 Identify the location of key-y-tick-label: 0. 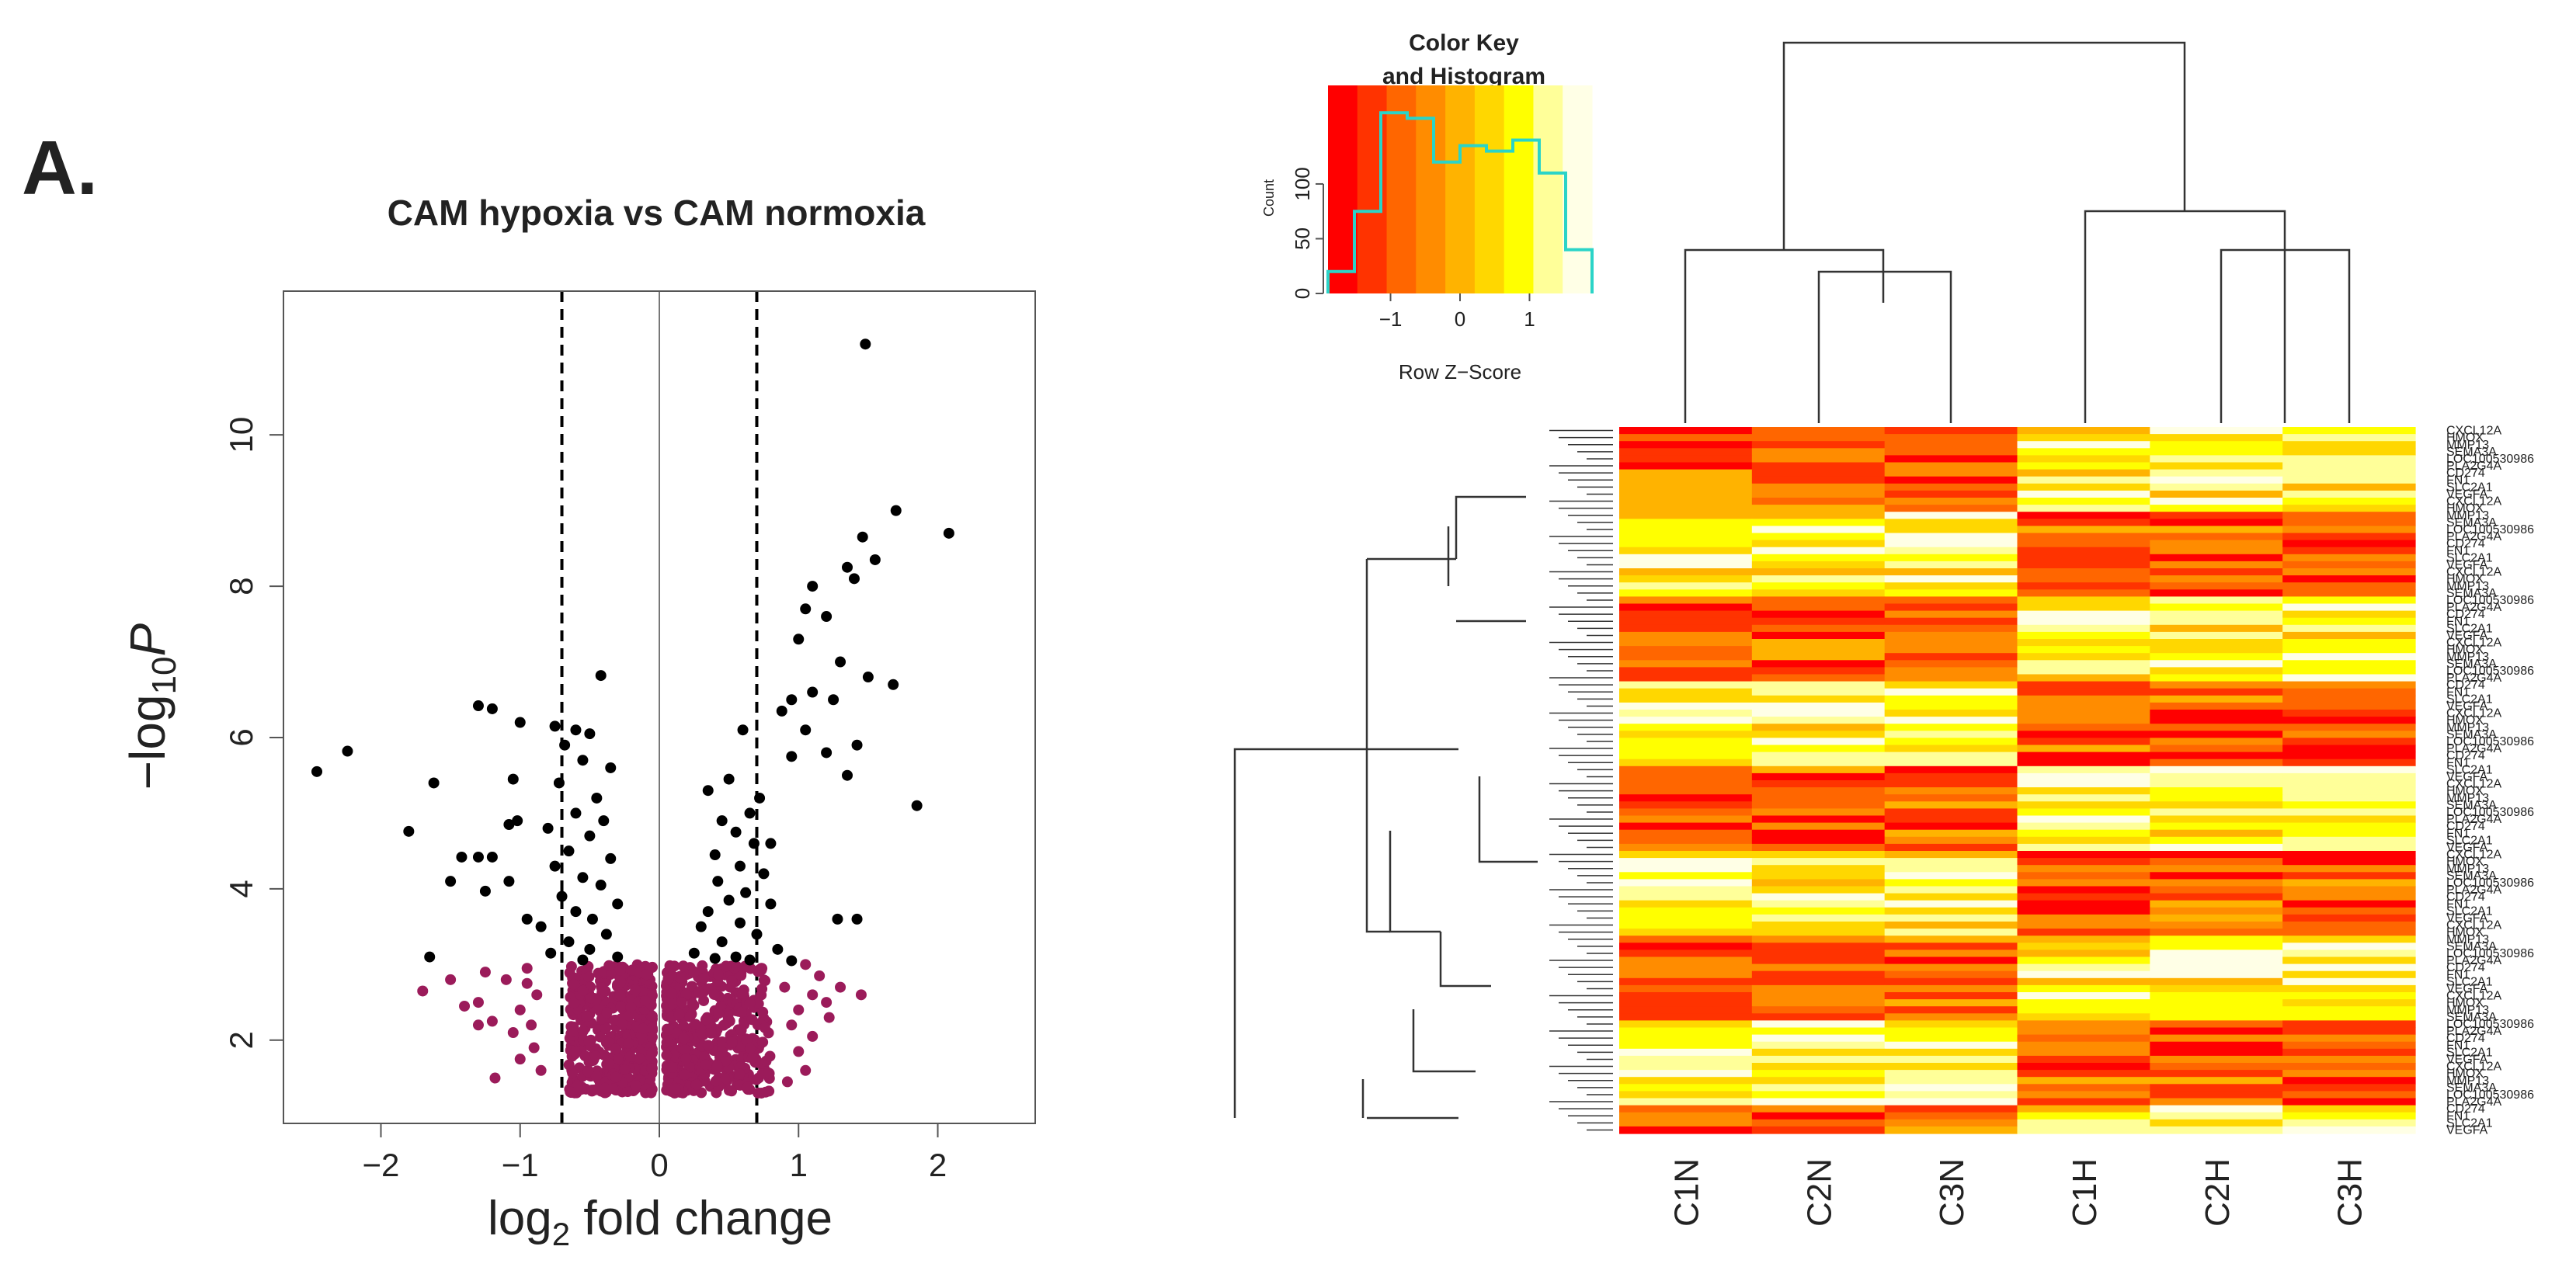
(1302, 294).